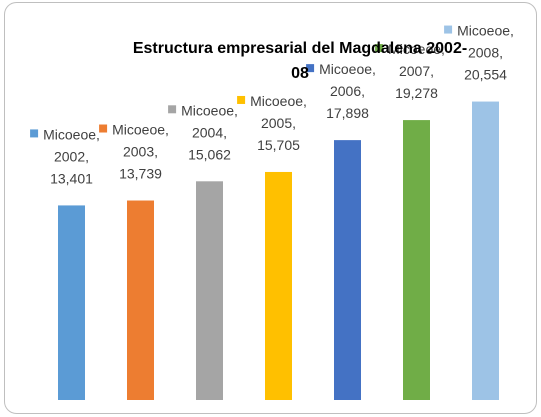 This screenshot has width=541, height=417. I want to click on value-label: 17,898, so click(347, 113).